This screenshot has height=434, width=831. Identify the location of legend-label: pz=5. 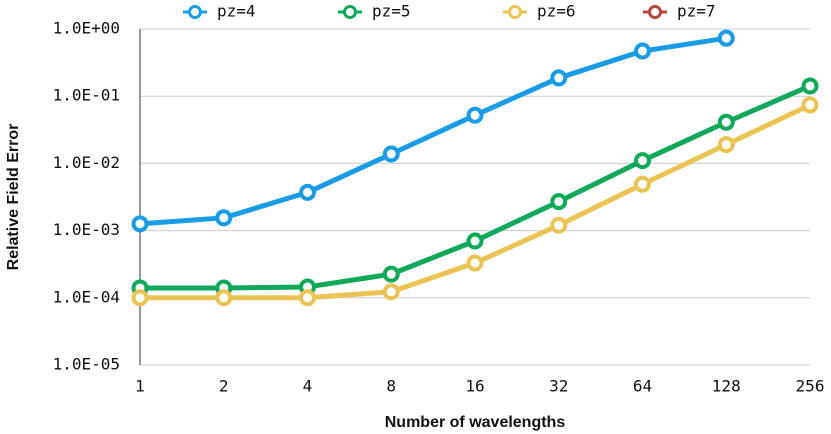
(391, 11).